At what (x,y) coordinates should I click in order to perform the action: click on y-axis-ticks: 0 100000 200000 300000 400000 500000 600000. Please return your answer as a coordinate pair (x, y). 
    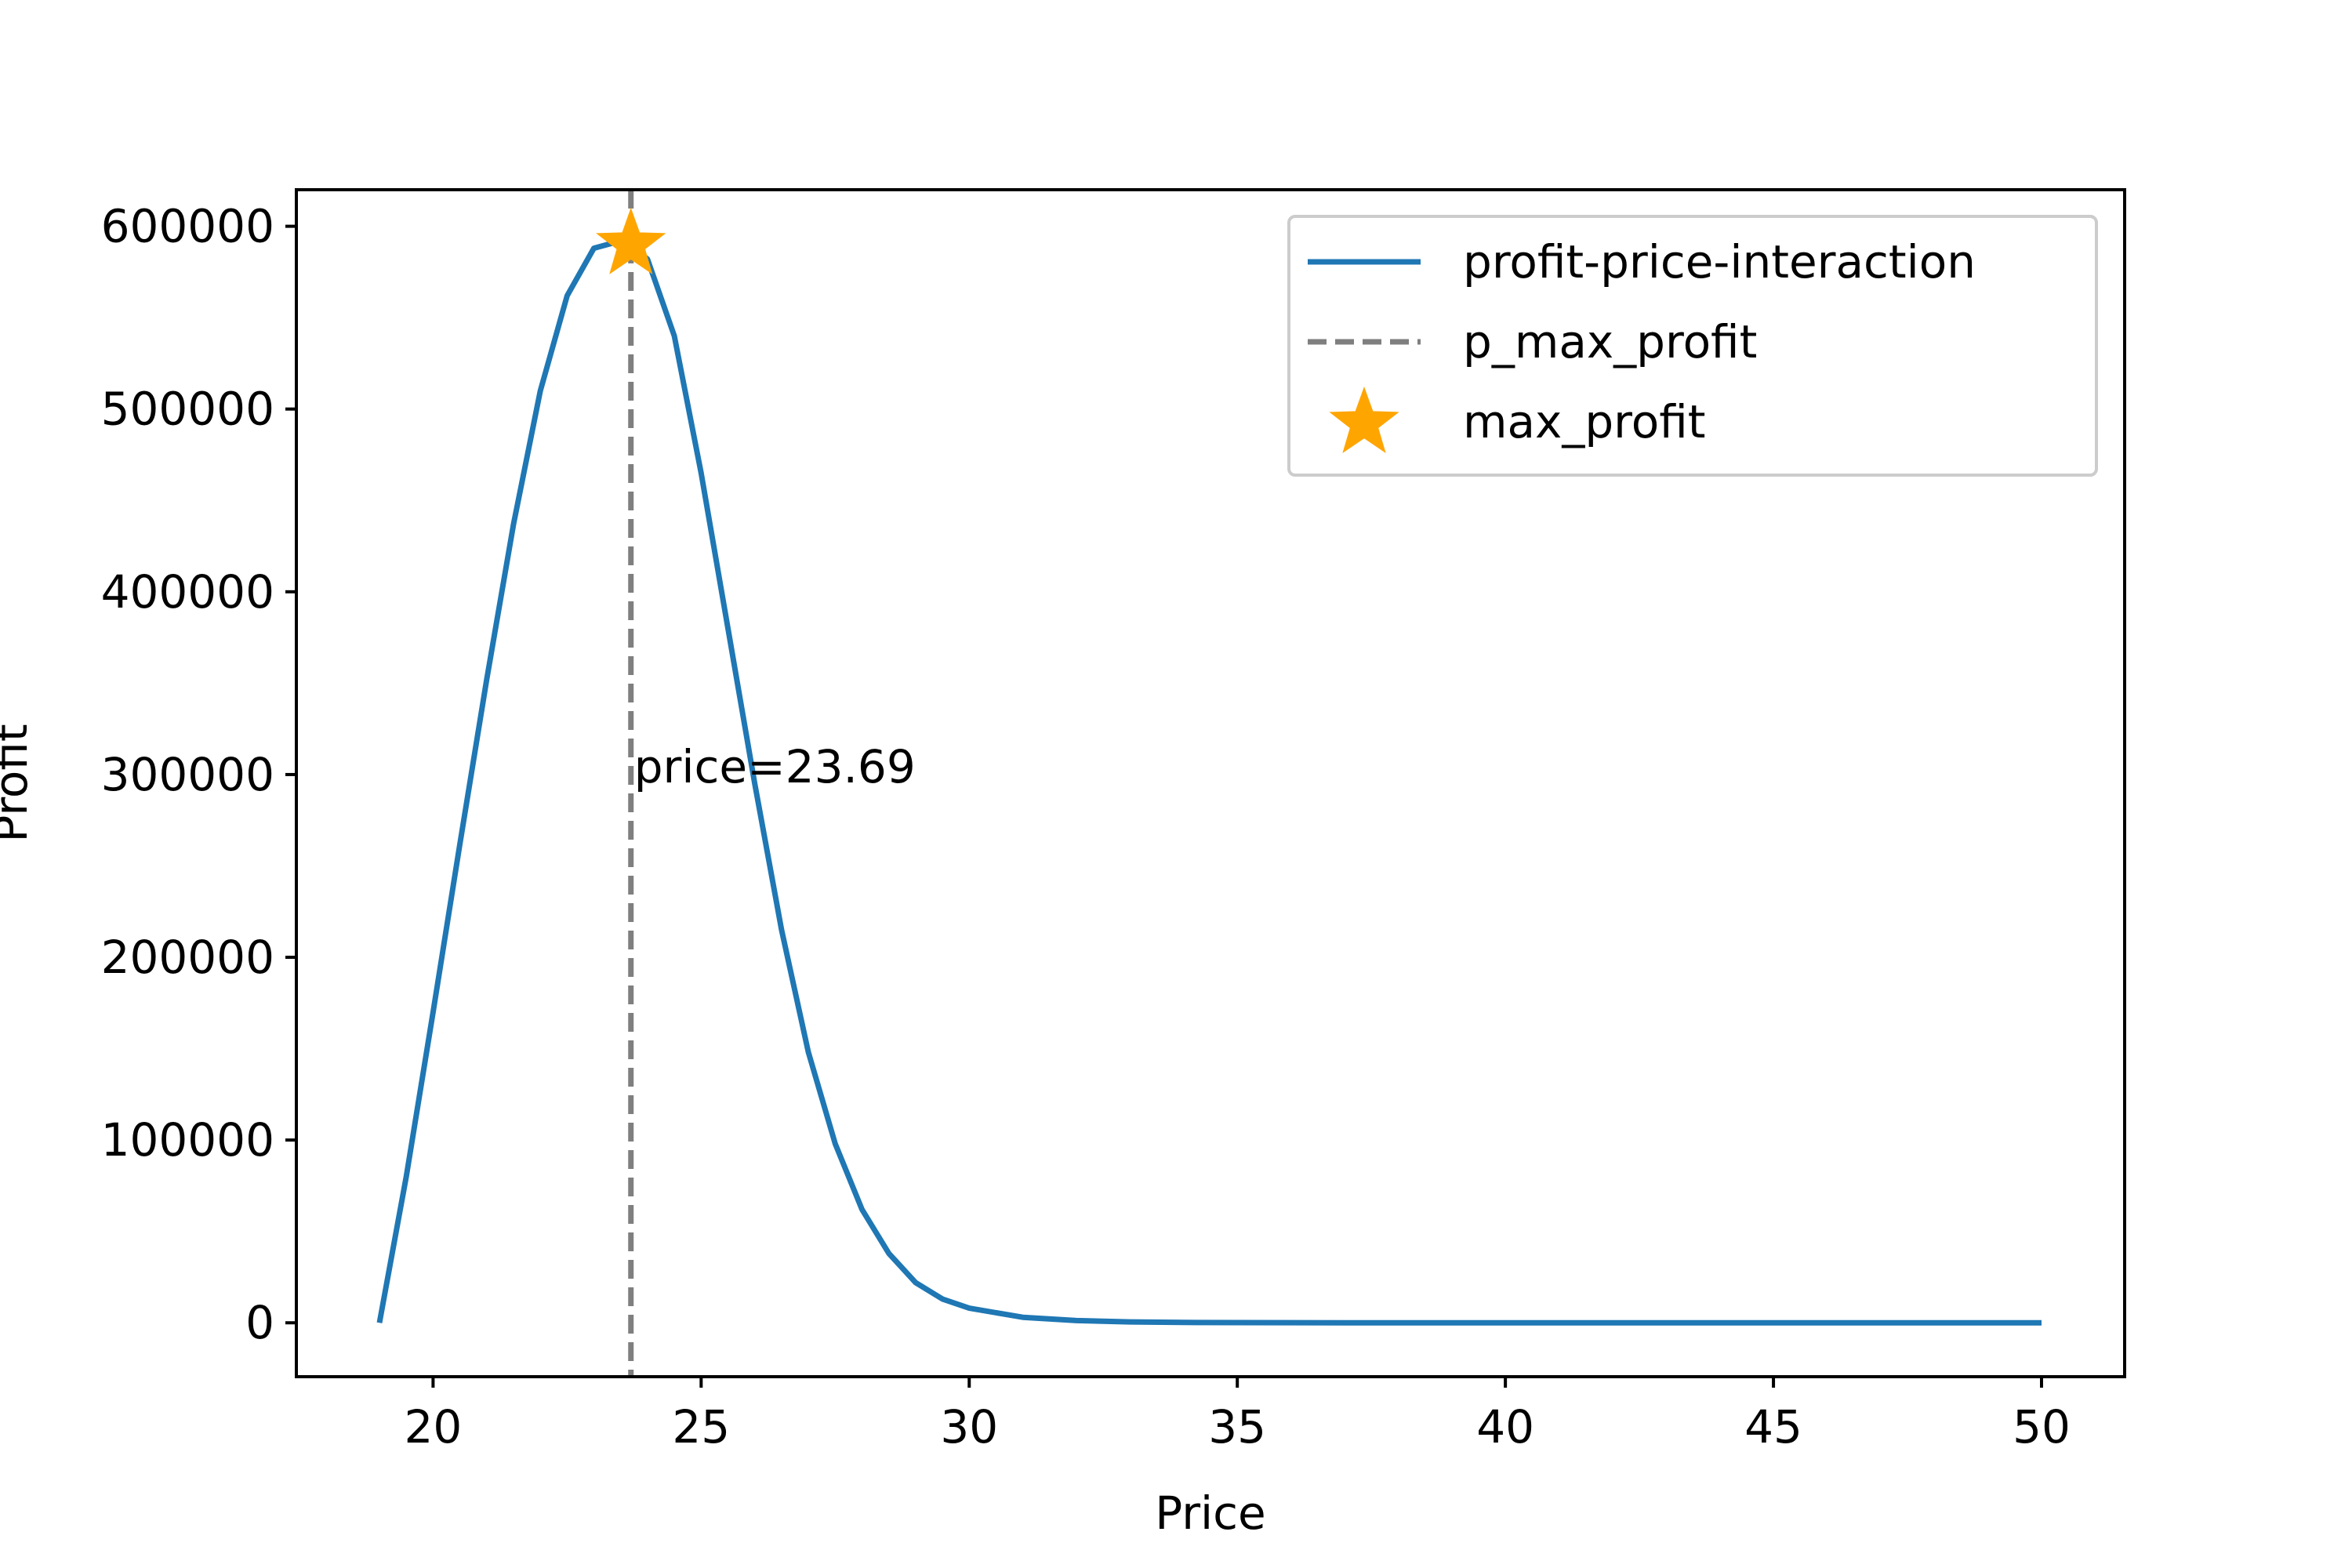
    Looking at the image, I should click on (198, 774).